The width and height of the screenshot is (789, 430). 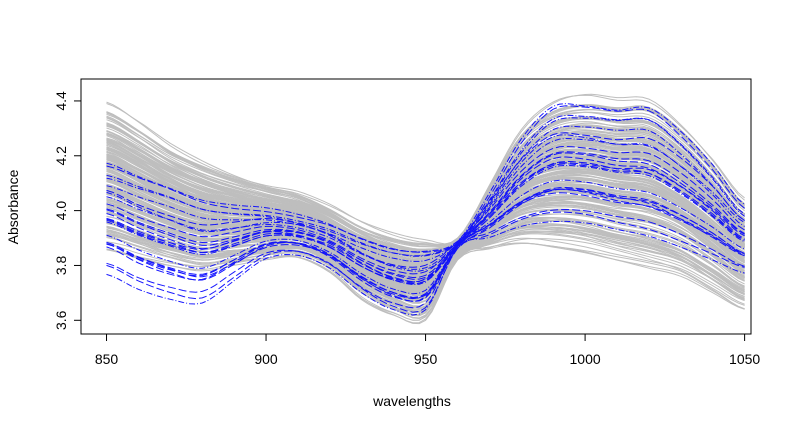 I want to click on x-tick-label: 950, so click(x=426, y=359).